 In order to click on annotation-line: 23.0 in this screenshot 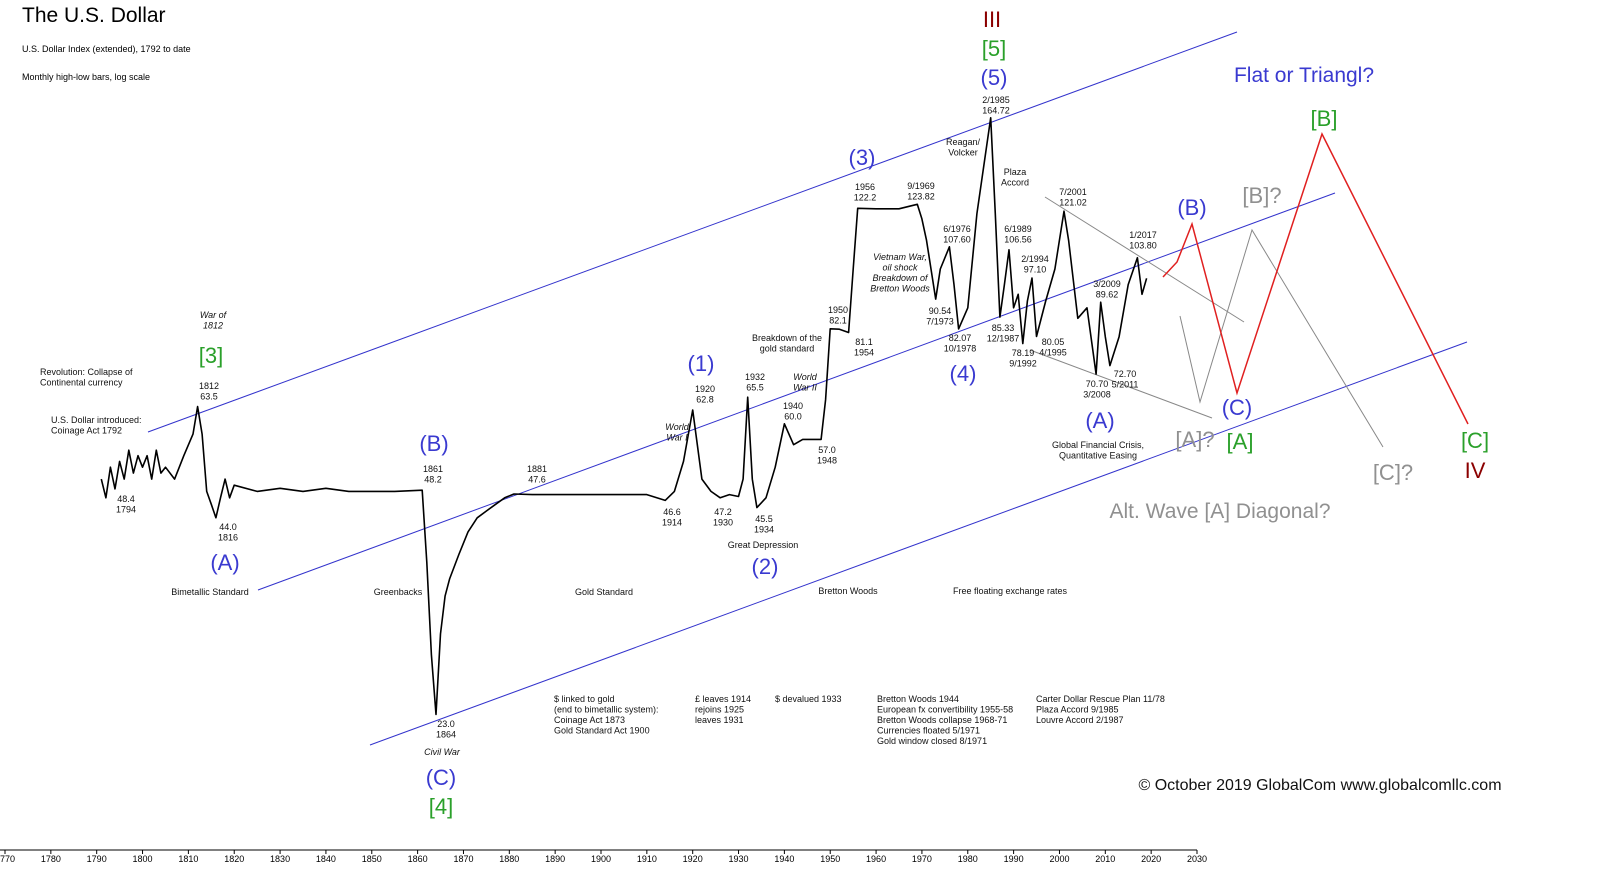, I will do `click(446, 724)`.